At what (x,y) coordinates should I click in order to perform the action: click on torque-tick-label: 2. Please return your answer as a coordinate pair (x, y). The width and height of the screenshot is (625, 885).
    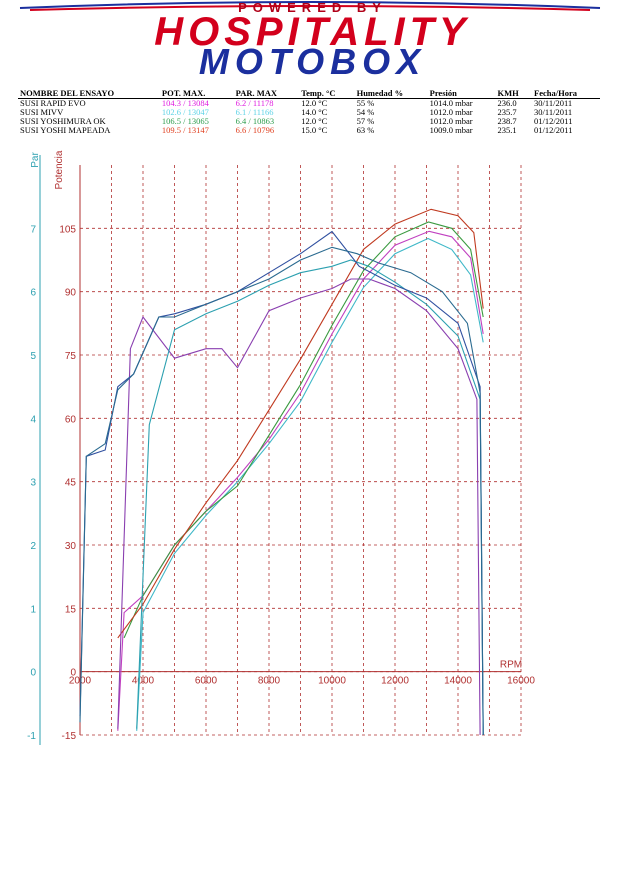
    Looking at the image, I should click on (33, 546).